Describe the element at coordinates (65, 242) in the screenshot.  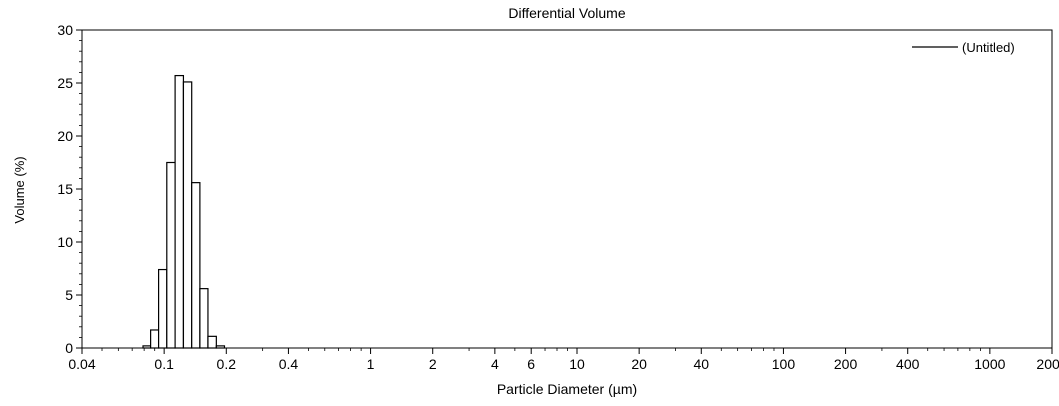
I see `y-tick-label: 10` at that location.